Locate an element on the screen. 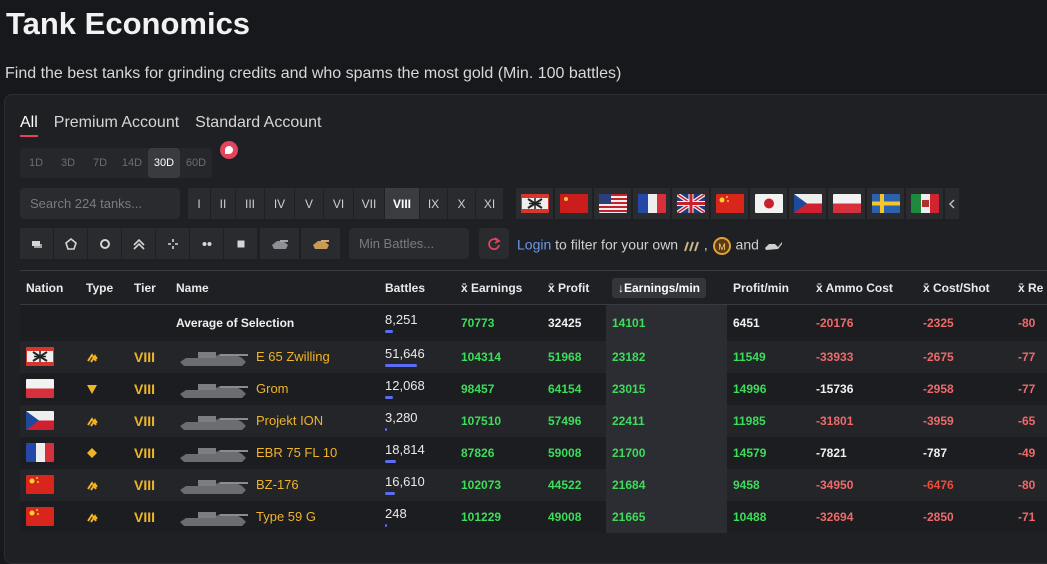 The image size is (1047, 564). tier-i-button: I is located at coordinates (199, 203).